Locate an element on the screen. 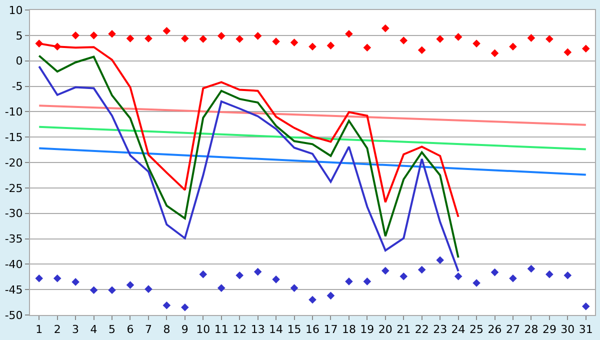  x-tick-label: 4 is located at coordinates (94, 329).